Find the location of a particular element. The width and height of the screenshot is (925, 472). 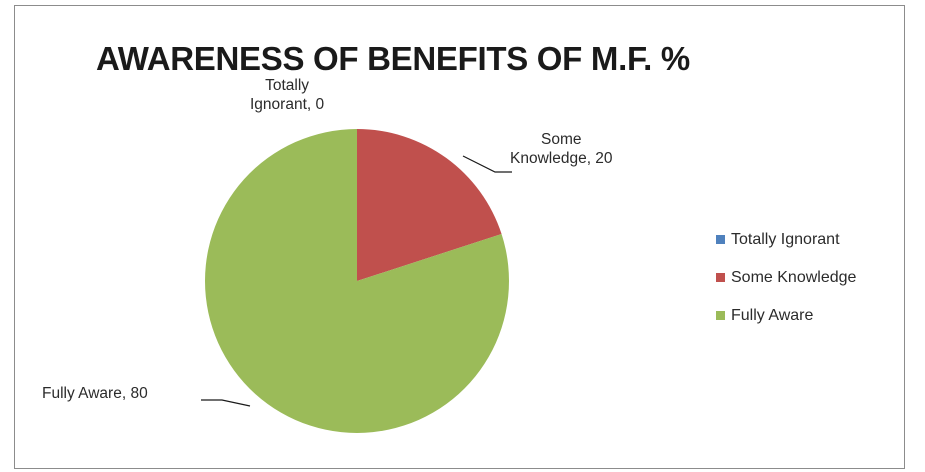

leader-line-some-knowledge is located at coordinates (487, 164).